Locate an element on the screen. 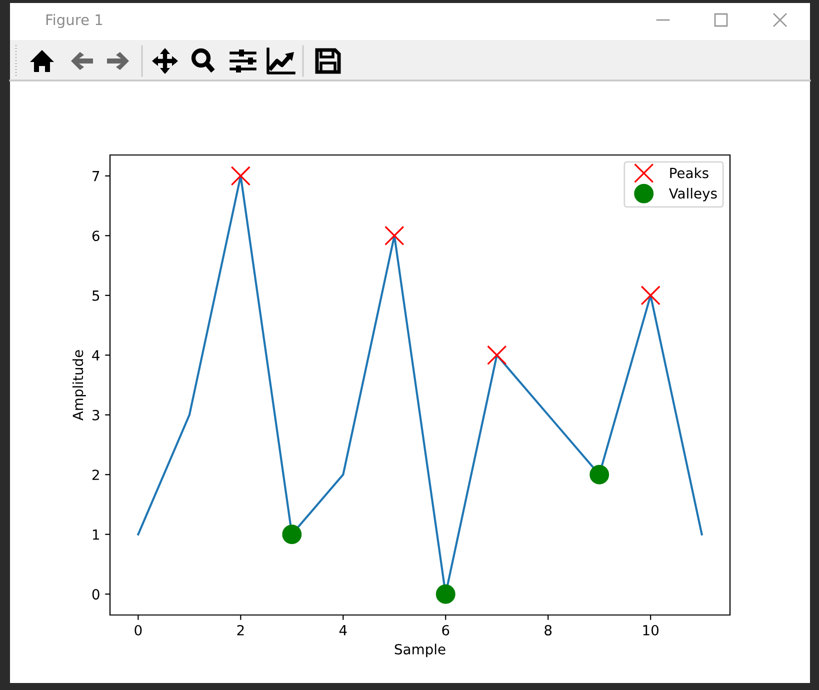 This screenshot has width=819, height=690. x-tick-label: 6 is located at coordinates (446, 630).